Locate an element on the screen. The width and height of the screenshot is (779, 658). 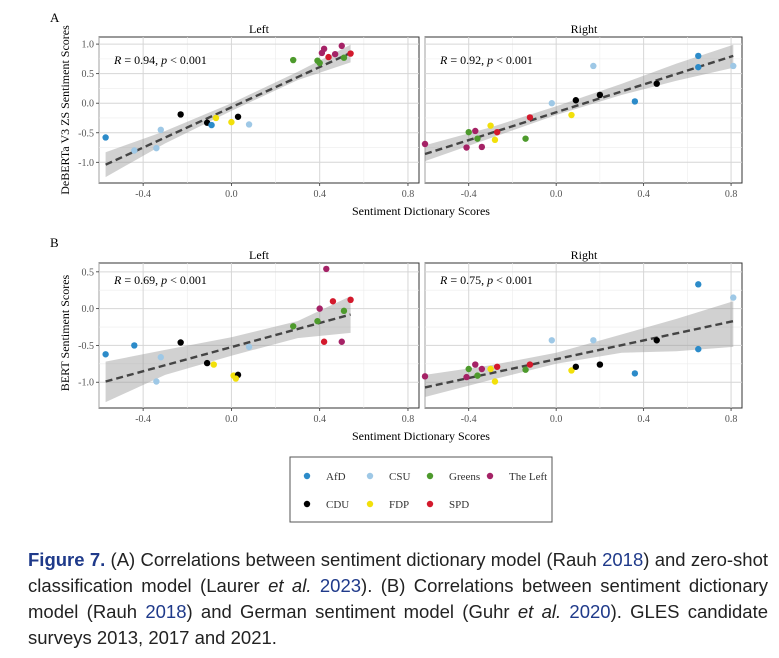
facet-a-right: Right R = 0.92, p < 0.001 -0.4 0.0 0.4 0.8 is located at coordinates (582, 110).